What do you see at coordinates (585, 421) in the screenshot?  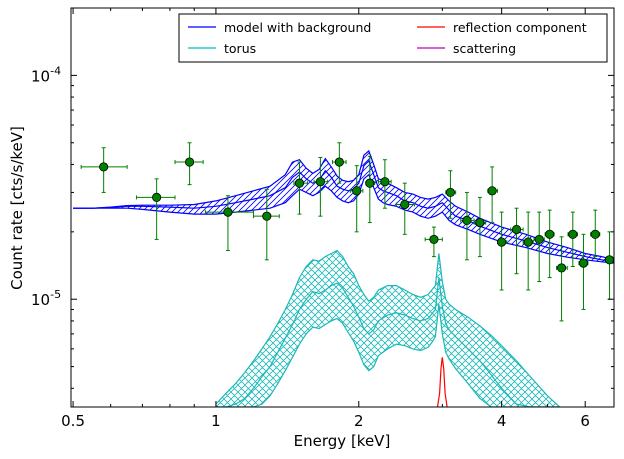 I see `x-tick-label: 6` at bounding box center [585, 421].